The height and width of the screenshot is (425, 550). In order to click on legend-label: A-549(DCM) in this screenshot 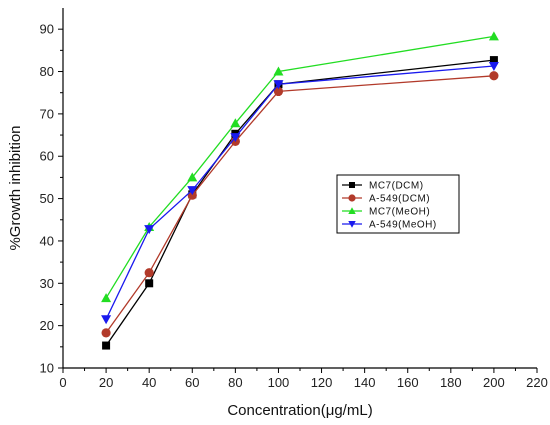, I will do `click(399, 199)`.